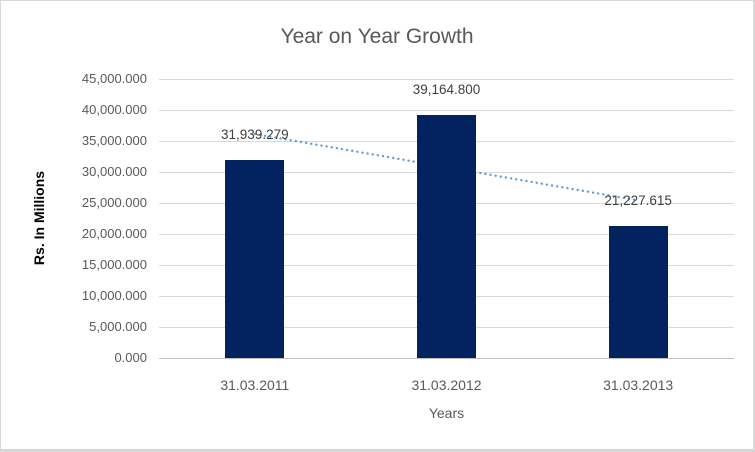  I want to click on bar-data-label: 31,939.279, so click(255, 134).